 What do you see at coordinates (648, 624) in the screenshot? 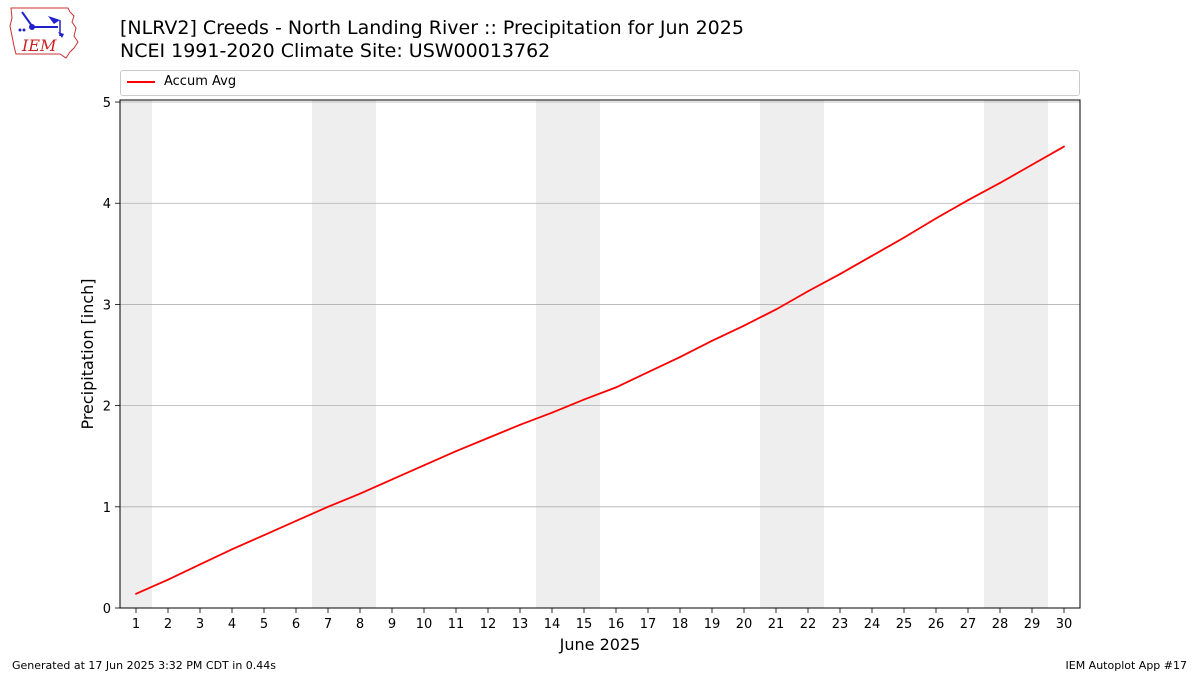
I see `x-tick-label-17: 17` at bounding box center [648, 624].